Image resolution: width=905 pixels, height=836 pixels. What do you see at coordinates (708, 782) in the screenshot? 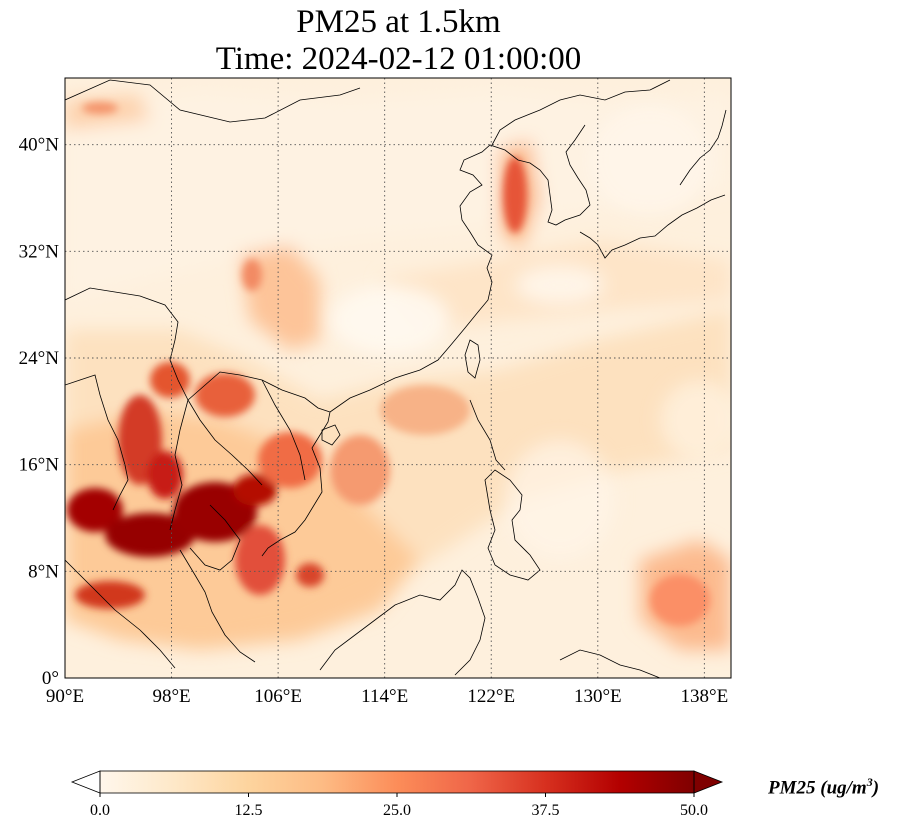
I see `colorbar-extend-max` at bounding box center [708, 782].